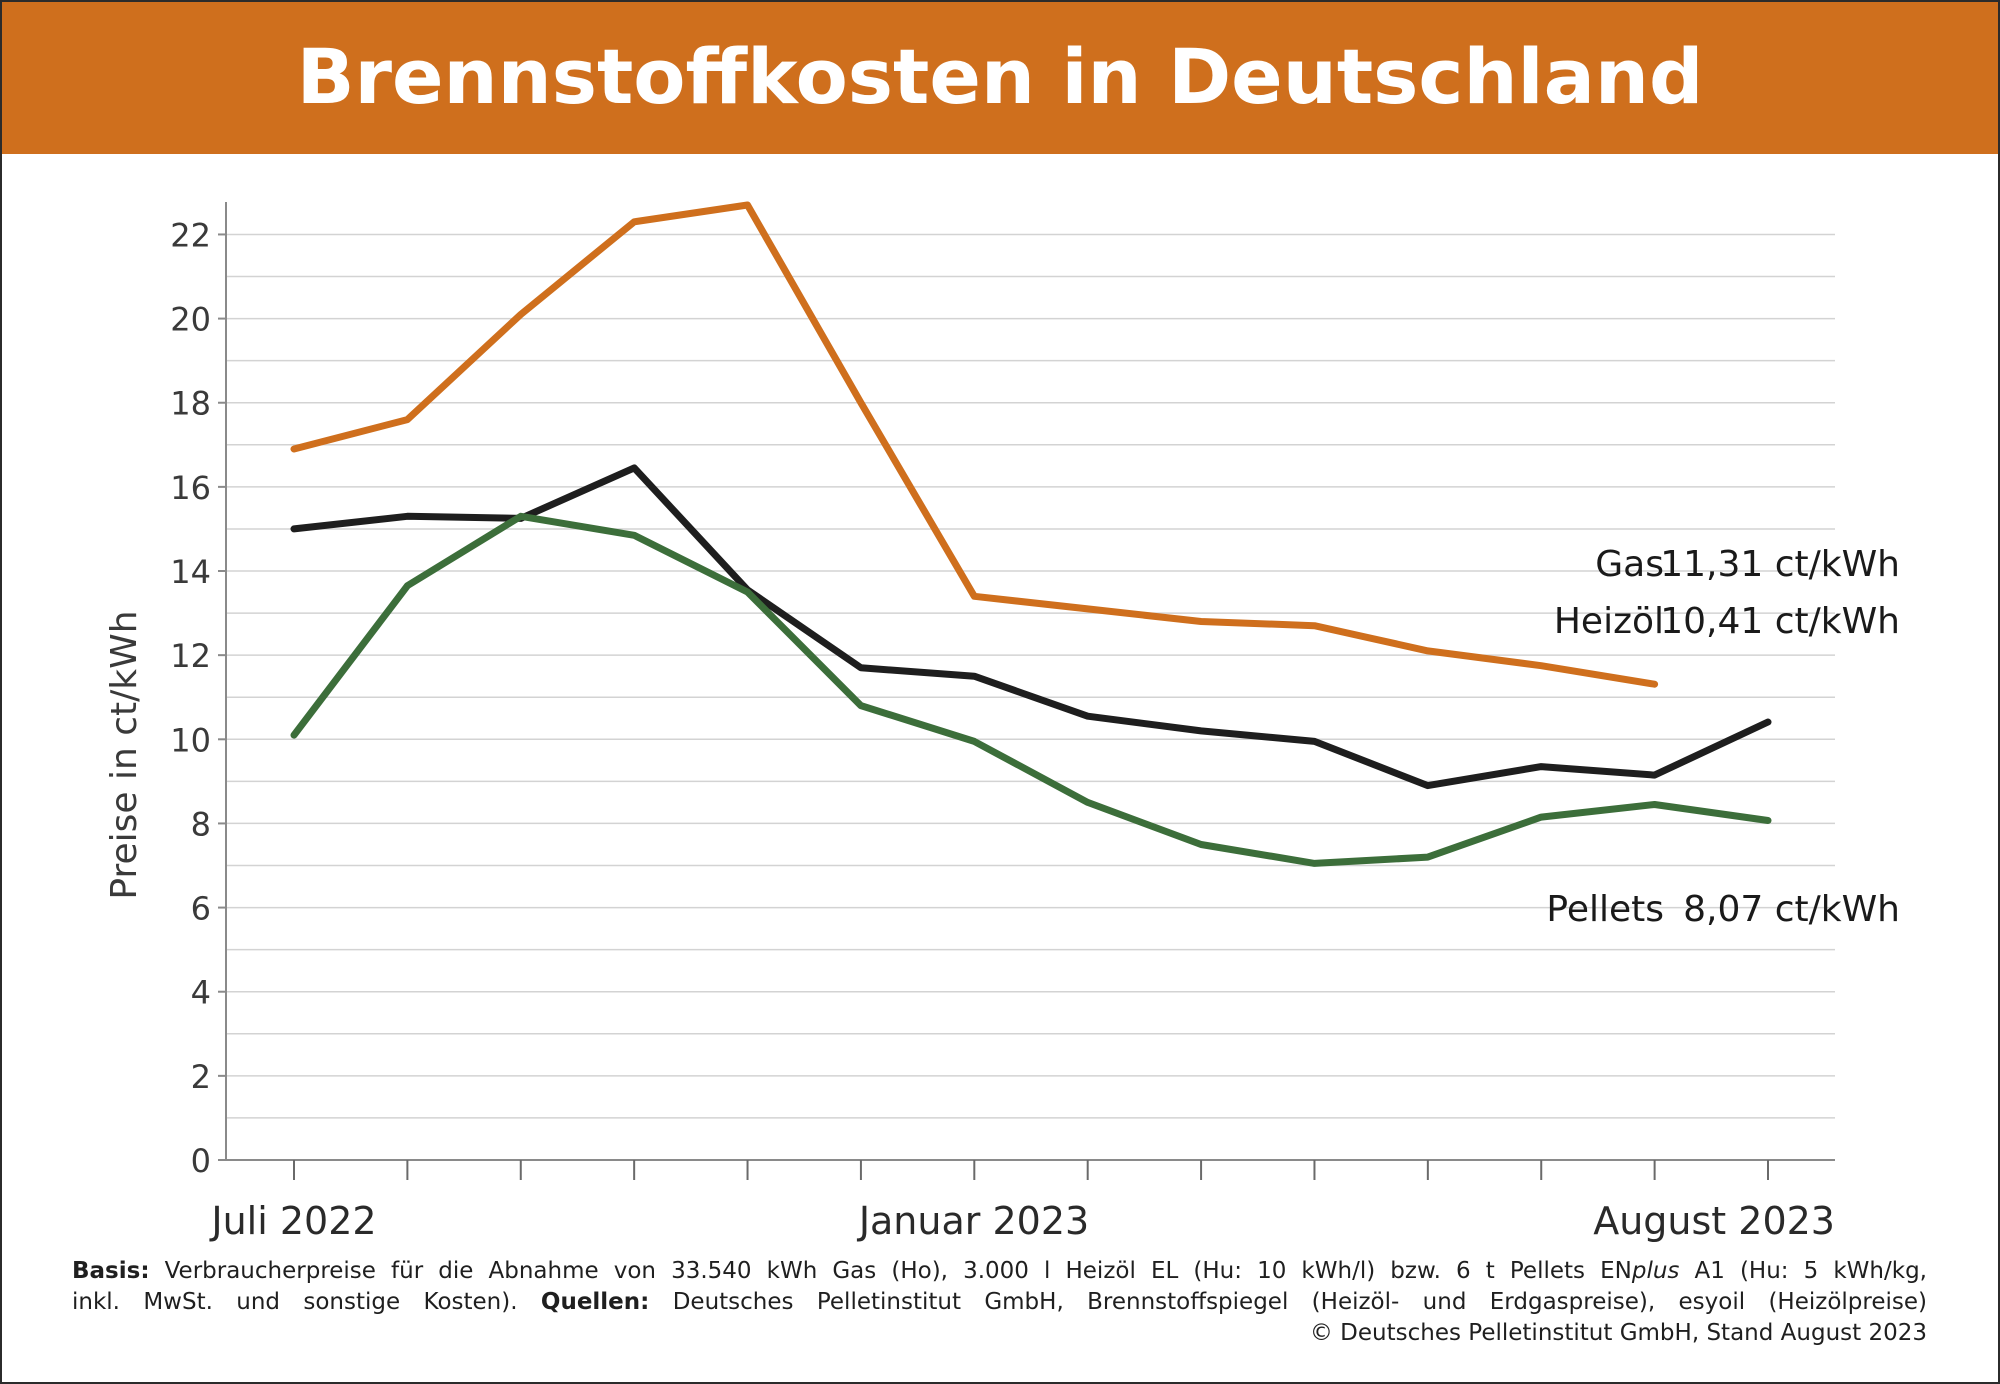 This screenshot has height=1384, width=2000. What do you see at coordinates (190, 572) in the screenshot?
I see `y-tick-label: 14` at bounding box center [190, 572].